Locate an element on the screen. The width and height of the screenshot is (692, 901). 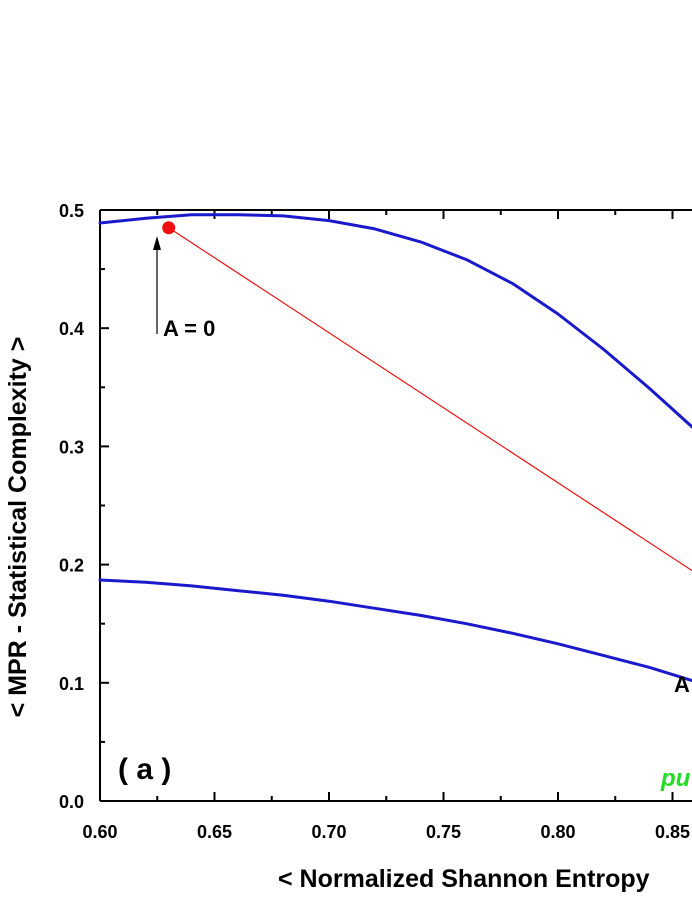
x-tick-label: 0.85 is located at coordinates (672, 832).